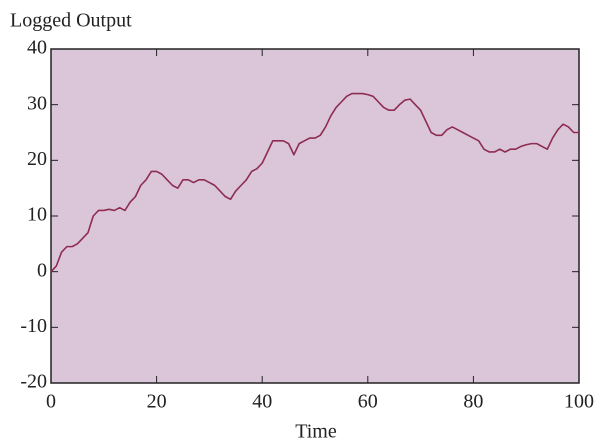 This screenshot has width=603, height=444. What do you see at coordinates (157, 402) in the screenshot?
I see `x-tick-label: 20` at bounding box center [157, 402].